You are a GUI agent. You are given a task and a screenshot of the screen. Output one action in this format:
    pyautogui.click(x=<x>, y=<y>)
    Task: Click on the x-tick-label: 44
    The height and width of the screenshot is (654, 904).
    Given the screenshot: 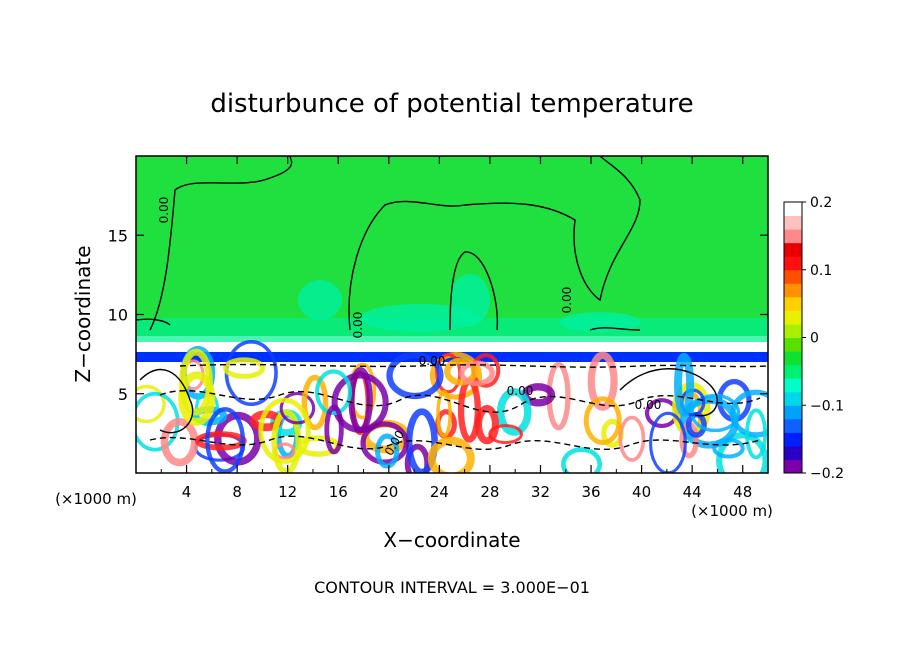 What is the action you would take?
    pyautogui.click(x=692, y=492)
    